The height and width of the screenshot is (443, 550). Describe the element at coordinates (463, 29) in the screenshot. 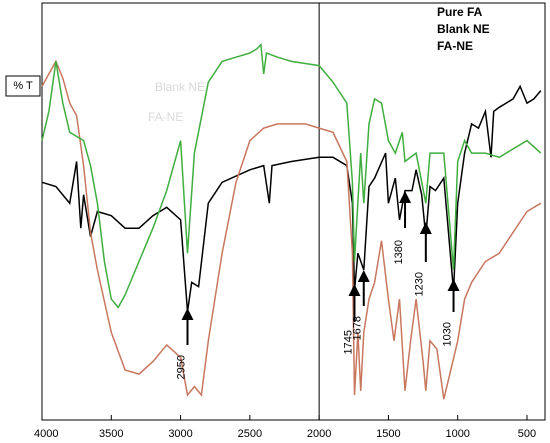

I see `legend-label: Blank NE` at that location.